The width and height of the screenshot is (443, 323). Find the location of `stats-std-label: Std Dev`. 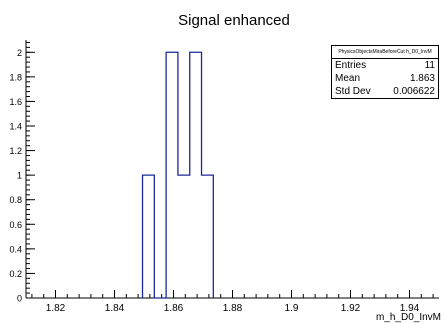

stats-std-label: Std Dev is located at coordinates (353, 91).